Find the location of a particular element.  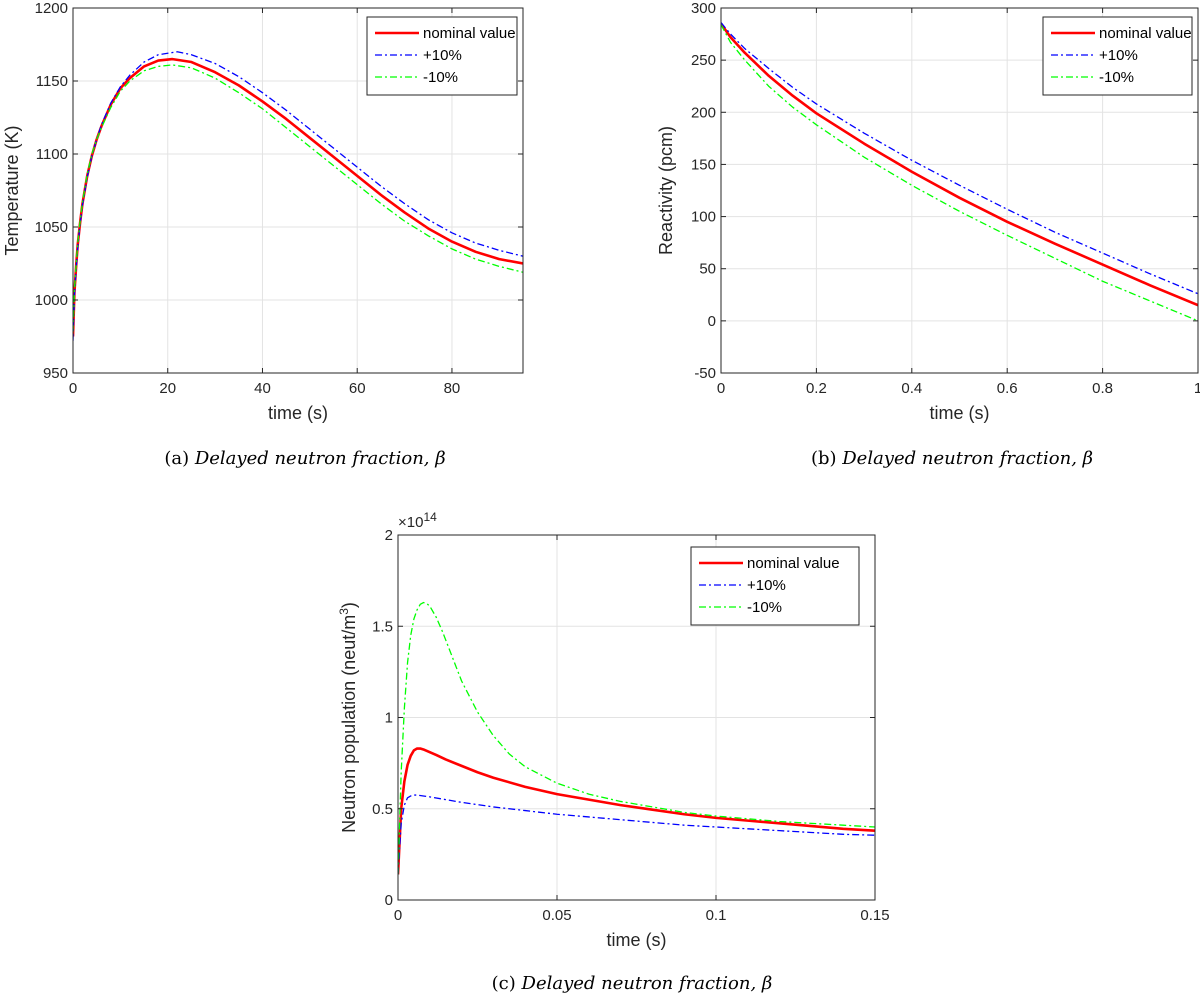

caption: (a) Delayed neutron fraction, β is located at coordinates (304, 458).